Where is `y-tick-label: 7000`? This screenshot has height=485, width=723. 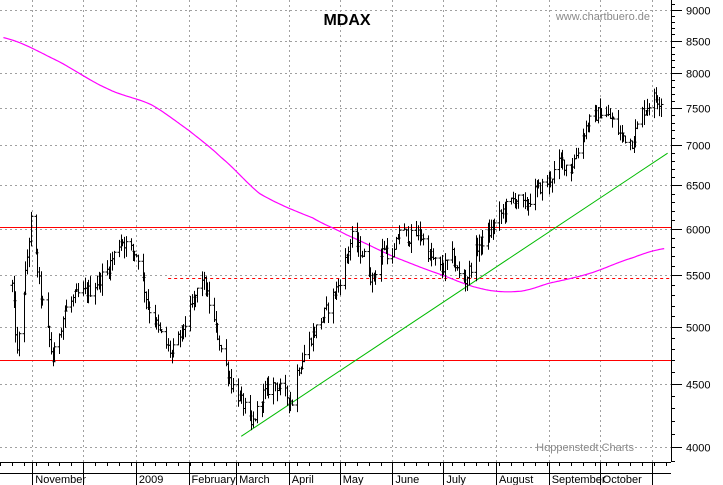 y-tick-label: 7000 is located at coordinates (698, 147).